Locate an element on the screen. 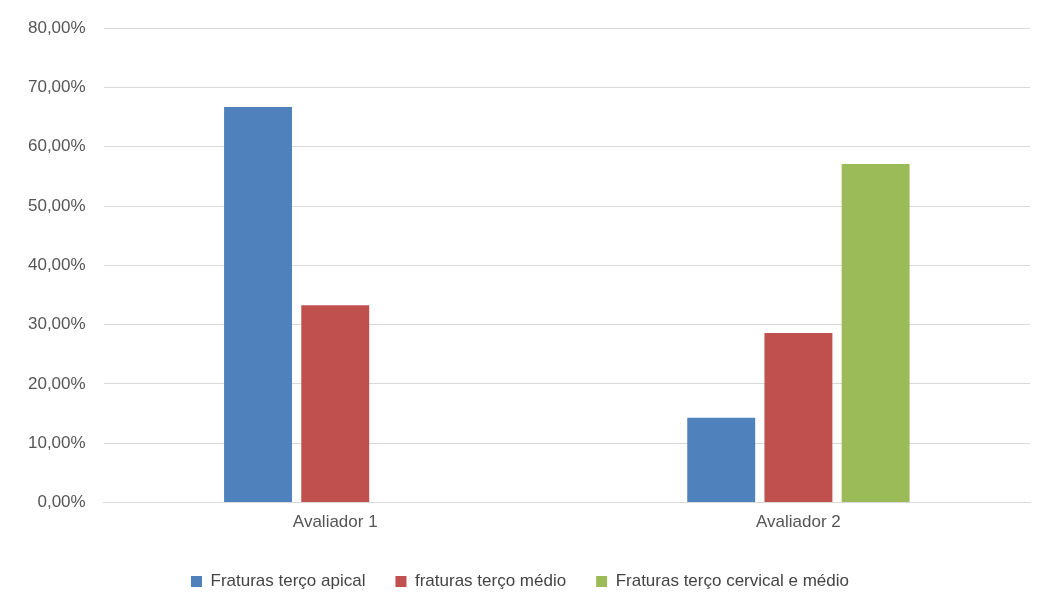 The image size is (1050, 605). y-tick-label: 70,00% is located at coordinates (56, 87).